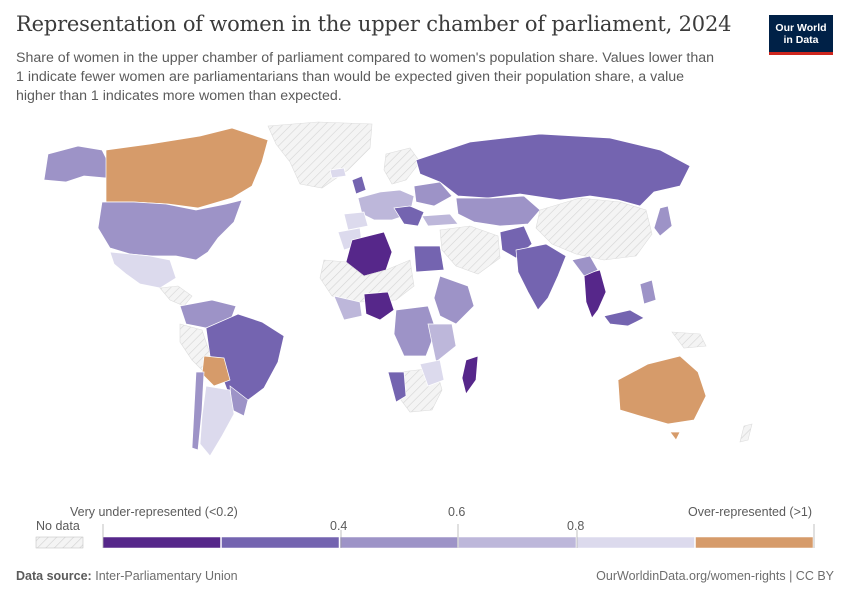 The height and width of the screenshot is (600, 850). Describe the element at coordinates (59, 542) in the screenshot. I see `legend-swatch-no-data` at that location.